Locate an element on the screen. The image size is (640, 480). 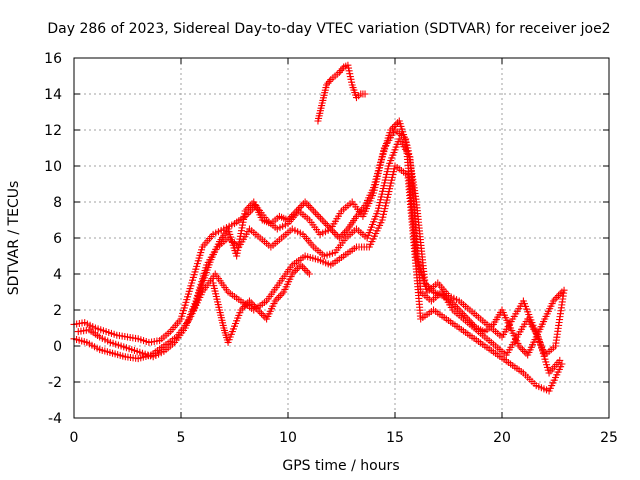
y-axis-label: SDTVAR / TECUs is located at coordinates (14, 238).